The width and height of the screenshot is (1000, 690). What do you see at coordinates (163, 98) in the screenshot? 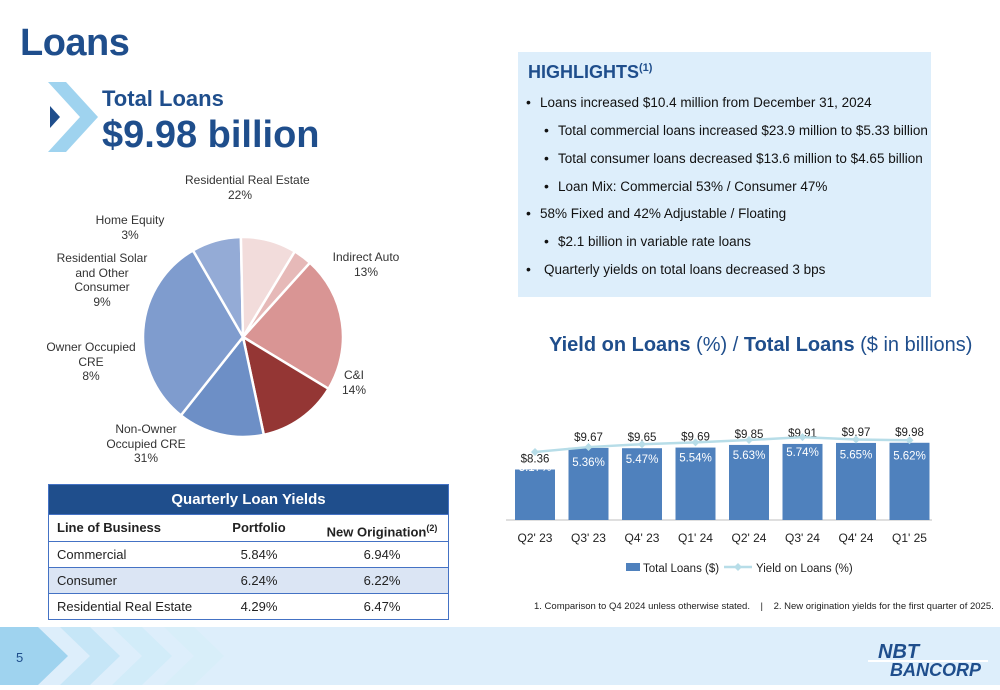
I see `total-loans-label: Total Loans` at bounding box center [163, 98].